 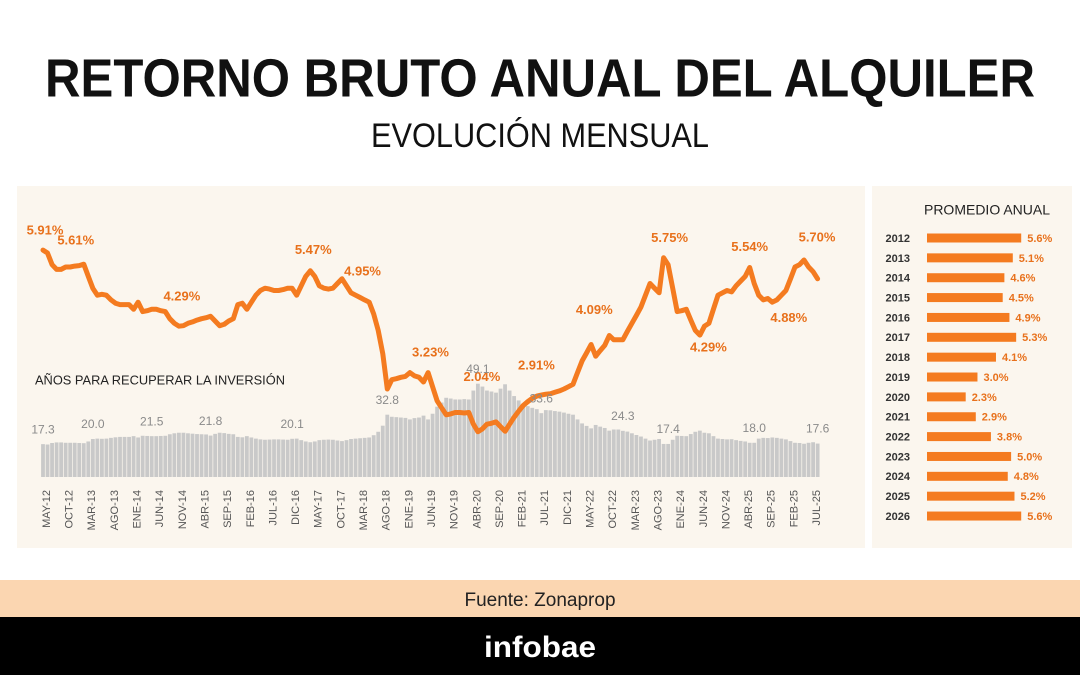 I want to click on value-label: 4.8%, so click(x=1026, y=477).